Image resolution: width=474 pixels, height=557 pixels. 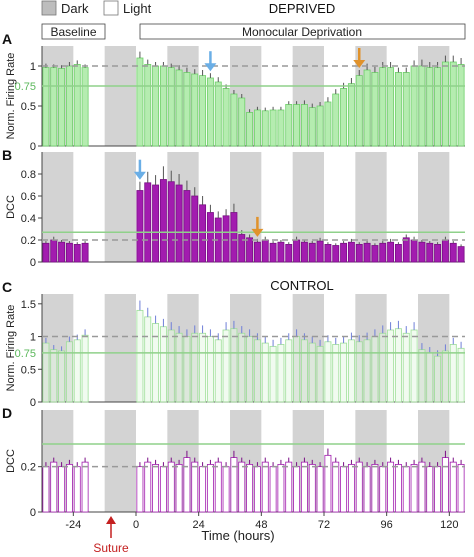 What do you see at coordinates (49, 8) in the screenshot?
I see `legend-dark-swatch` at bounding box center [49, 8].